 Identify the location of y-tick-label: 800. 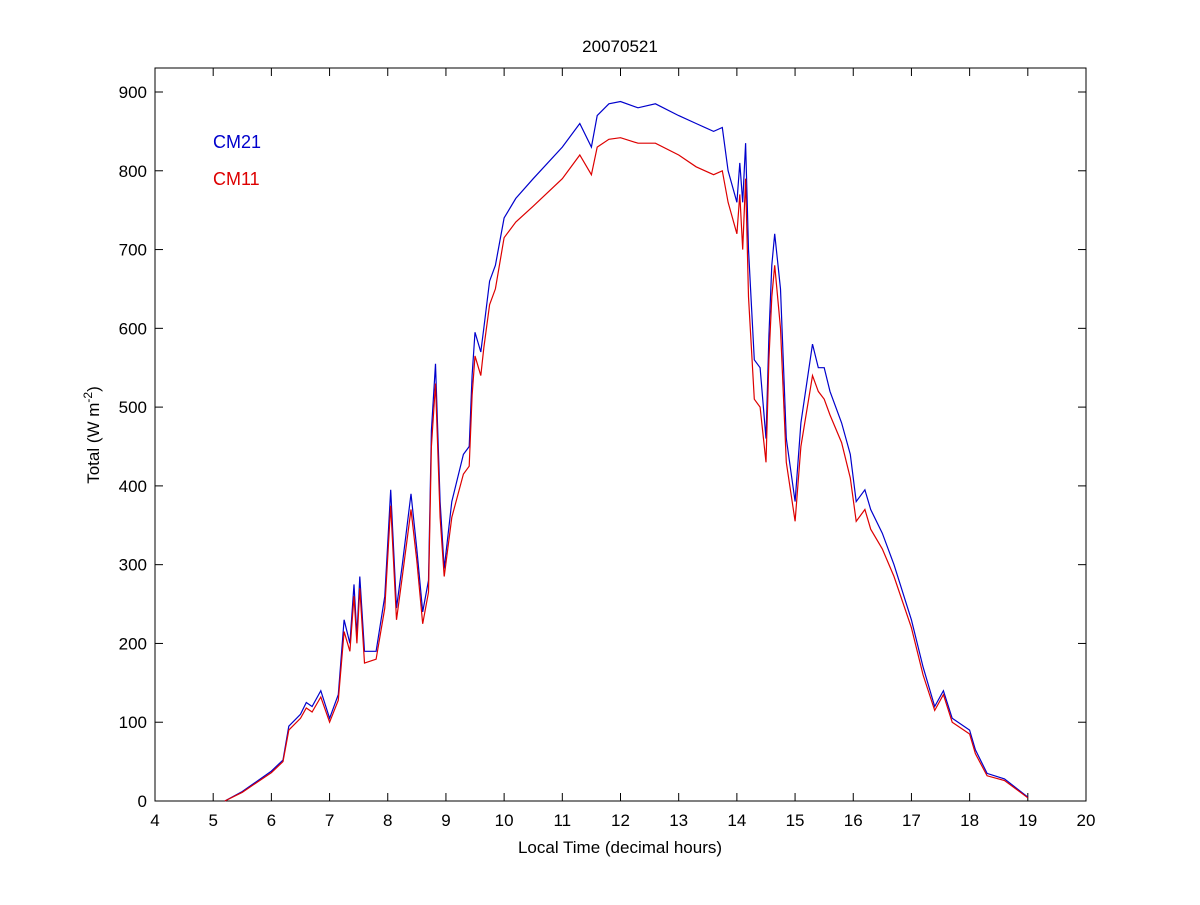
(133, 171).